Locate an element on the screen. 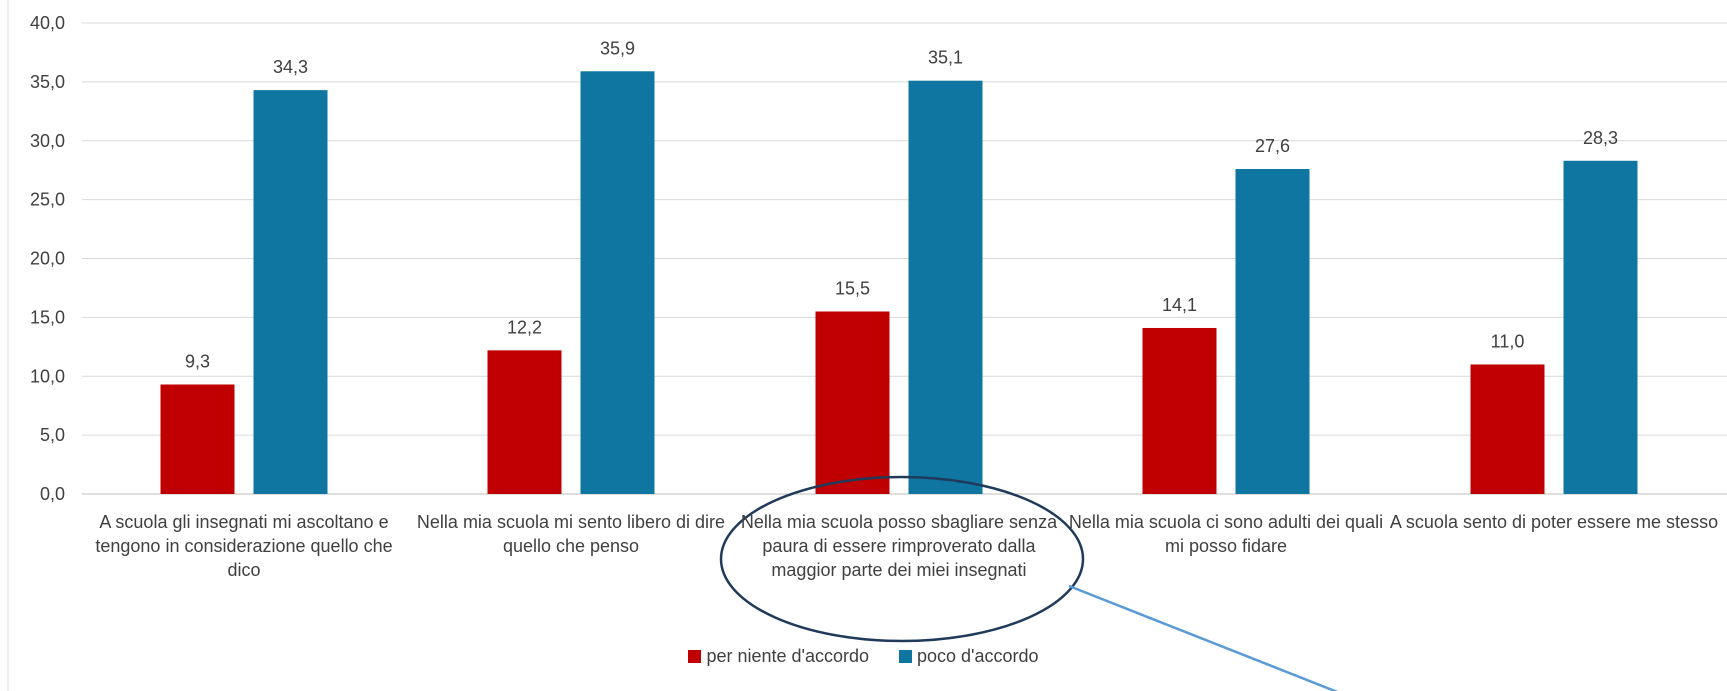  highlight-ellipse is located at coordinates (902, 559).